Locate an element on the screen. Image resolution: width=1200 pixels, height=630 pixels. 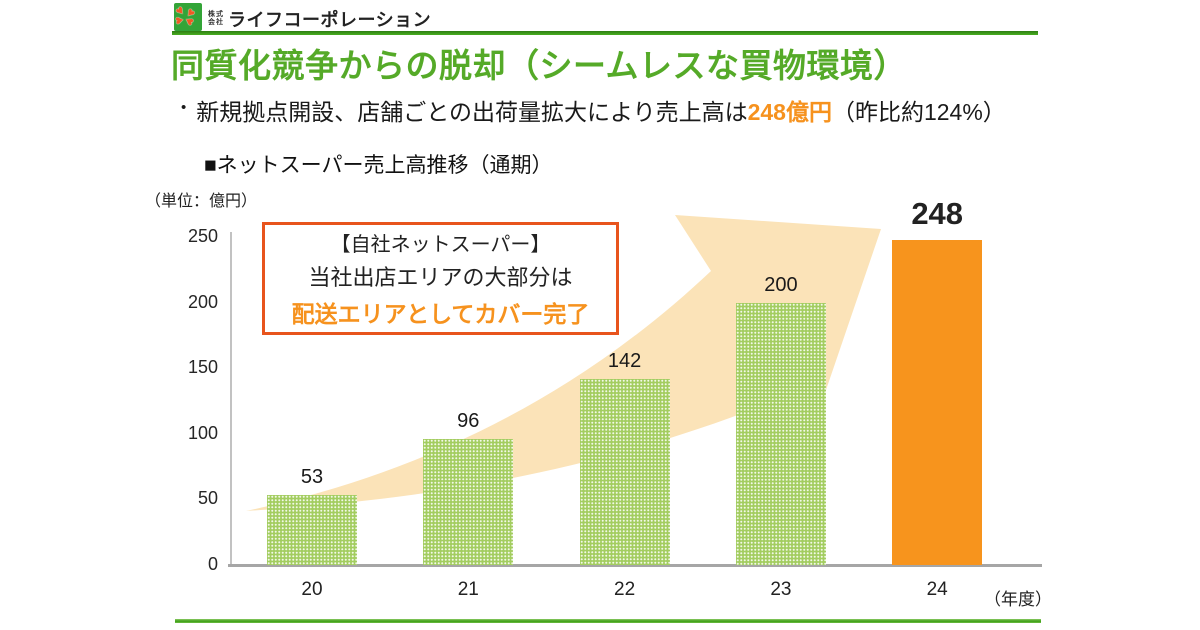
x-axis-unit: （年度） is located at coordinates (1018, 599).